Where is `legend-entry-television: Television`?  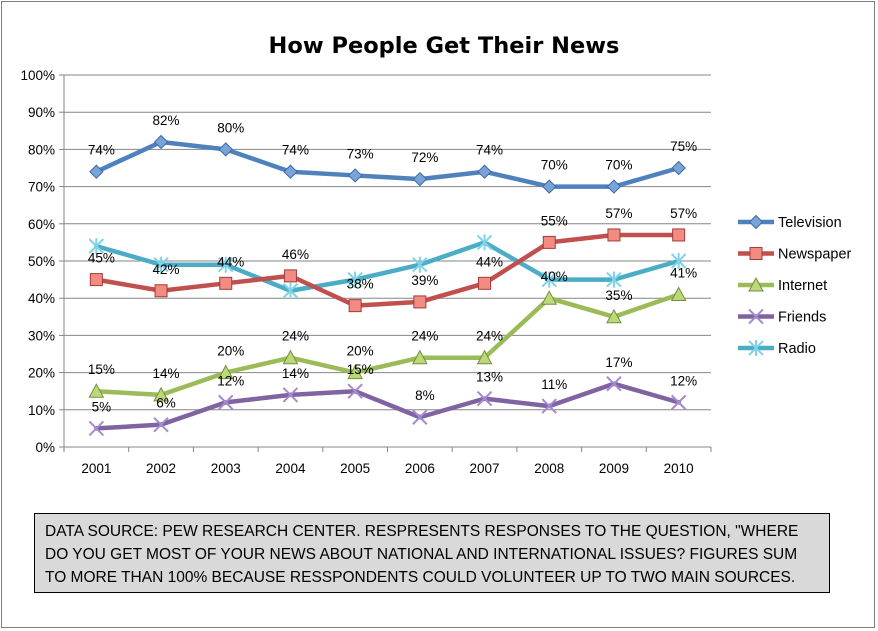
legend-entry-television: Television is located at coordinates (790, 222).